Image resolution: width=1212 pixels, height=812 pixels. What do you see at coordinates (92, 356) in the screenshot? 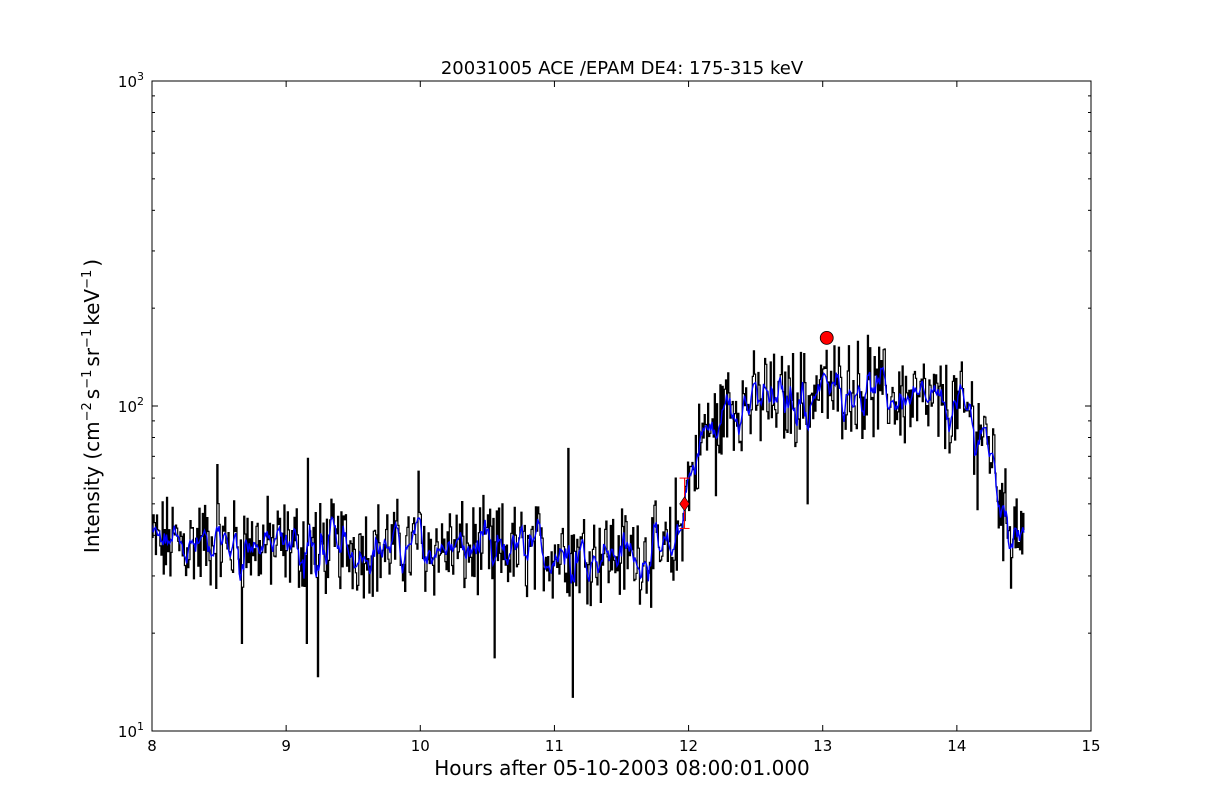
I see `y-label-mid2: sr` at bounding box center [92, 356].